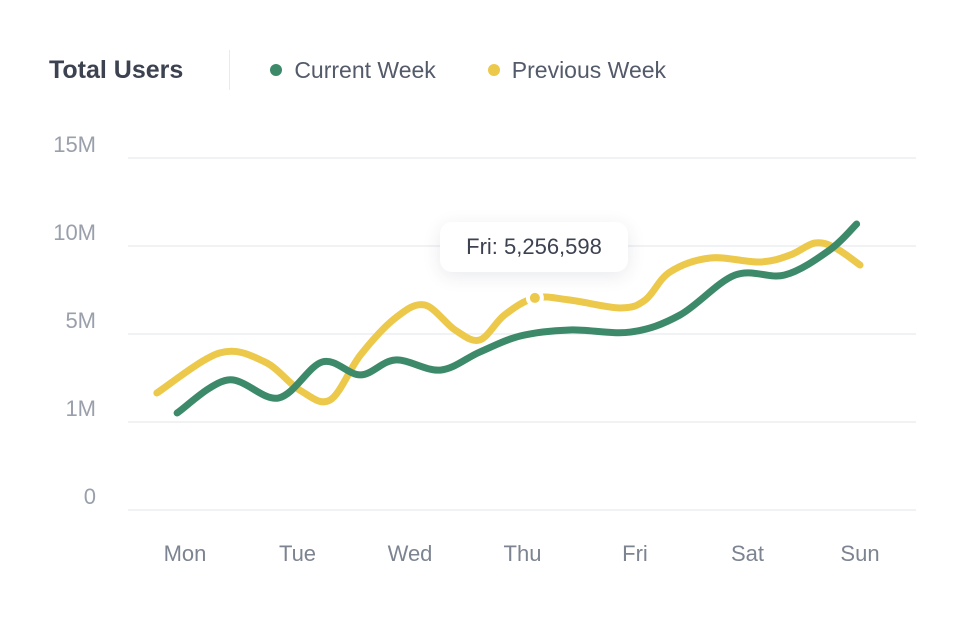 The image size is (964, 620). I want to click on x-tick-label: Thu, so click(523, 553).